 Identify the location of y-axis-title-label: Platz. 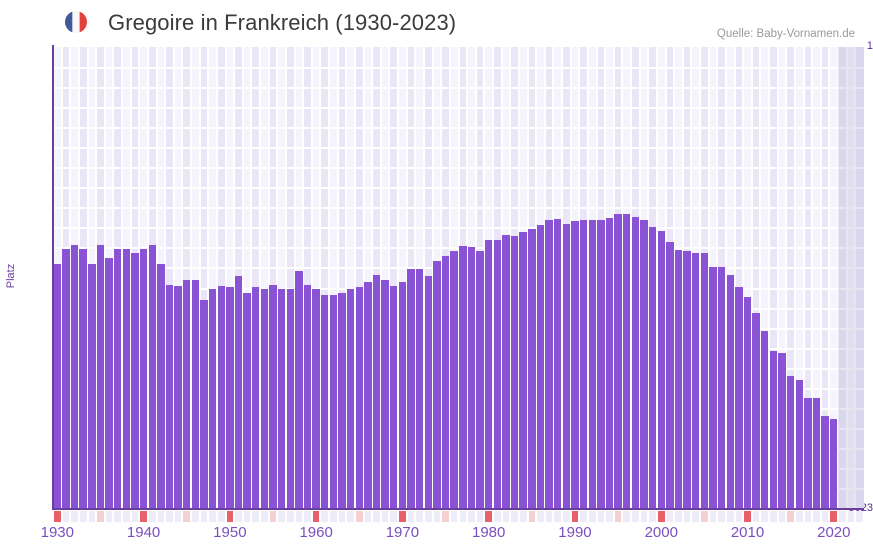
(11, 276).